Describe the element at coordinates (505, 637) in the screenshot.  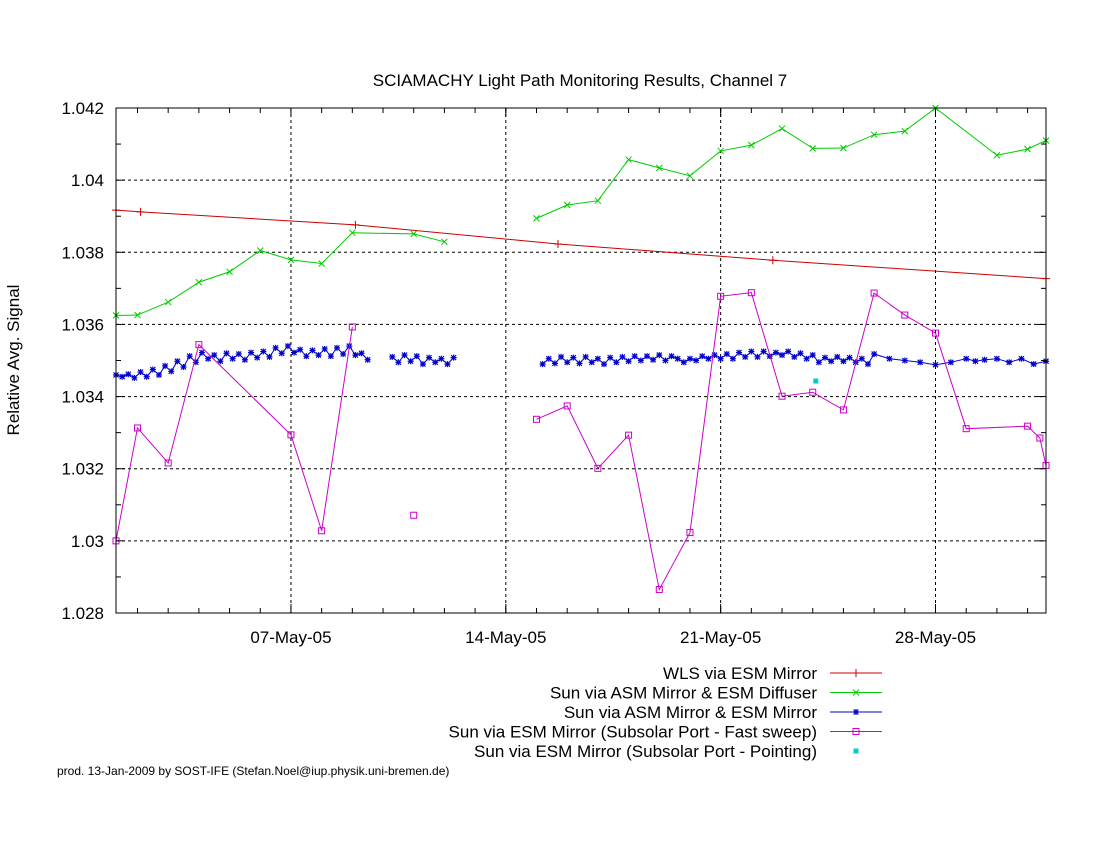
I see `x-tick-label: 14-May-05` at that location.